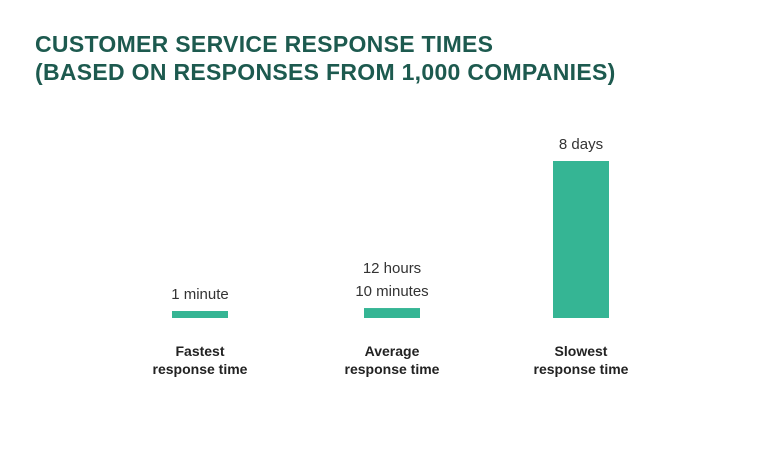 This screenshot has height=465, width=768. Describe the element at coordinates (581, 351) in the screenshot. I see `category-label: Slowest` at that location.